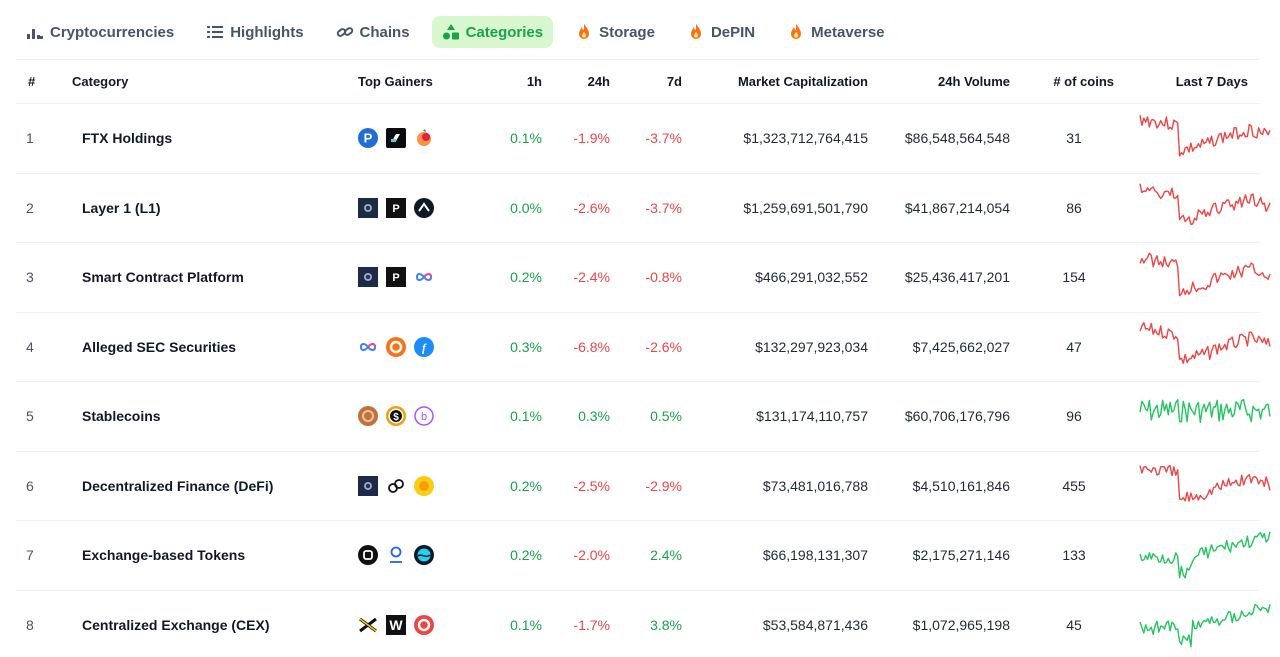 The width and height of the screenshot is (1280, 657). What do you see at coordinates (663, 277) in the screenshot?
I see `change-7d: -0.8%` at bounding box center [663, 277].